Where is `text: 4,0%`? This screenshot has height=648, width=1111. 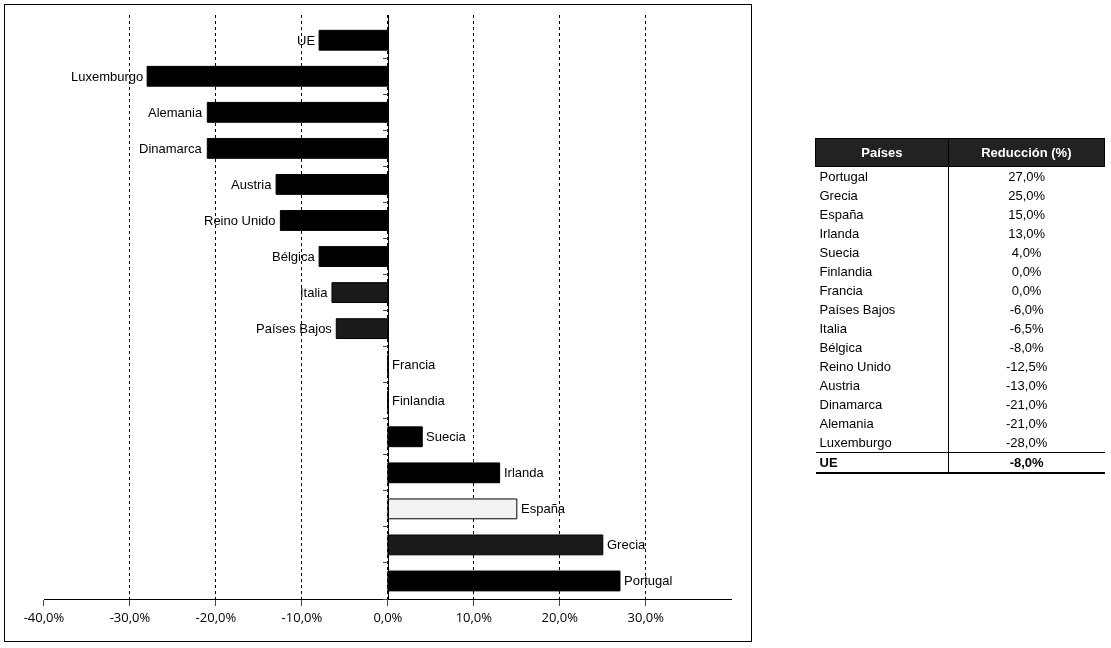
text: 4,0% is located at coordinates (1026, 252).